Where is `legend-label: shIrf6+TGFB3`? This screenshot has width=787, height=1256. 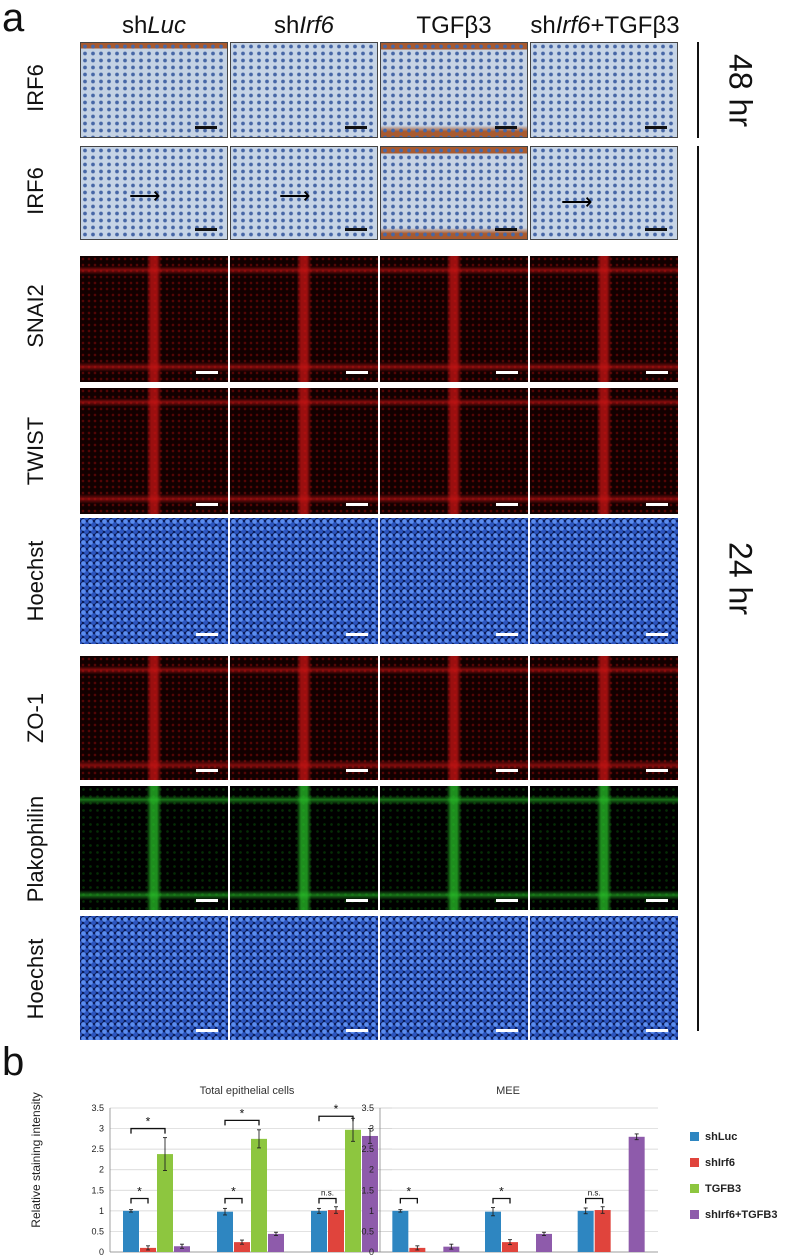
legend-label: shIrf6+TGFB3 is located at coordinates (741, 1215).